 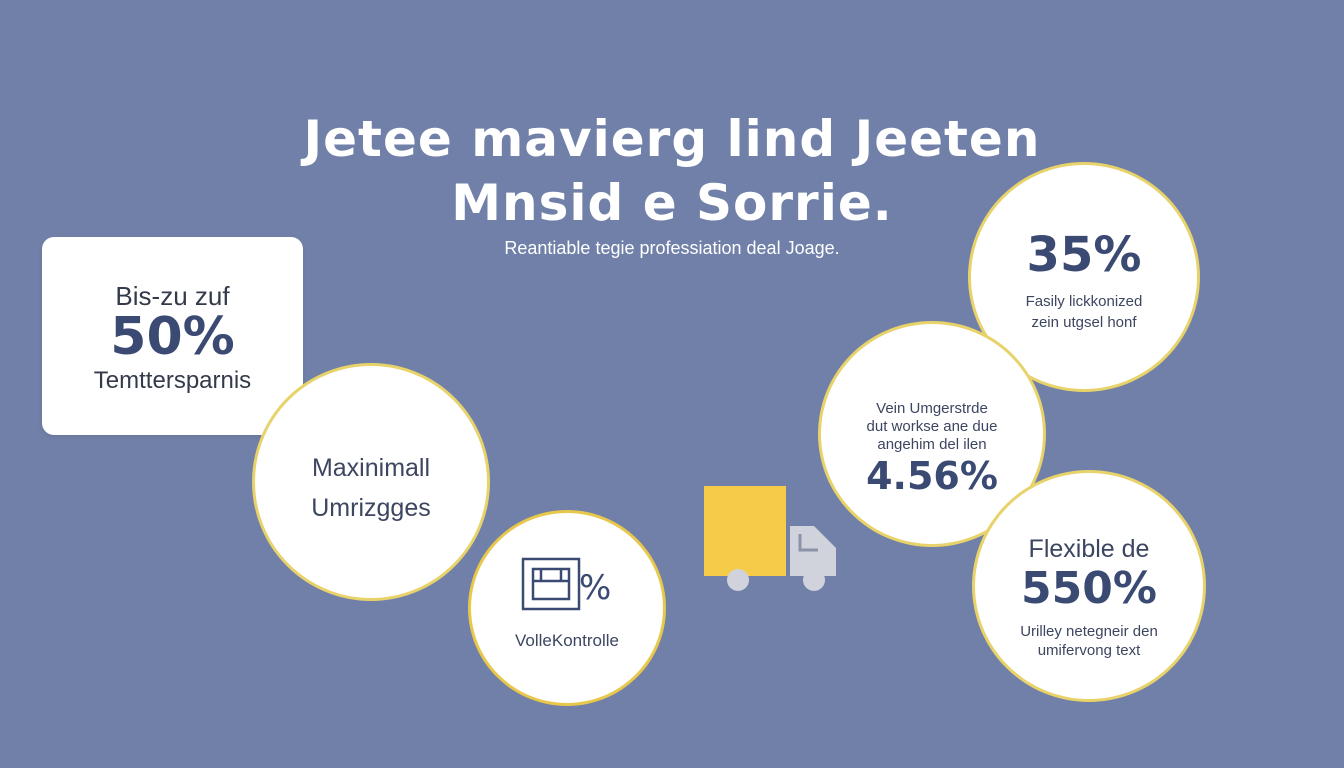 I want to click on page-title-line-1: Jetee mavierg lind Jeeten, so click(x=672, y=139).